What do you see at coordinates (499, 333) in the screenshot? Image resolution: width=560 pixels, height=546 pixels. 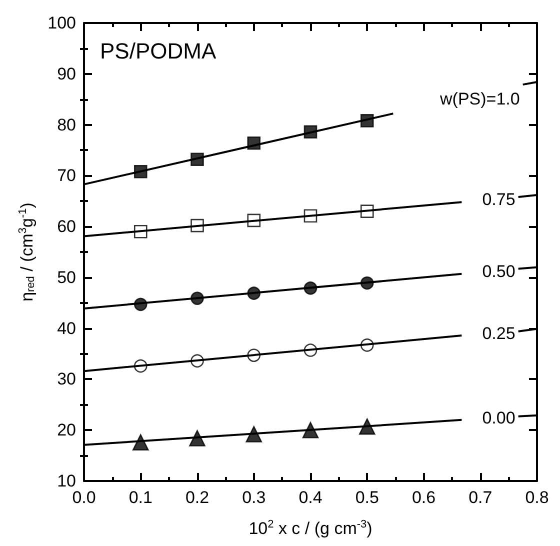 I see `annotation: 0.25` at bounding box center [499, 333].